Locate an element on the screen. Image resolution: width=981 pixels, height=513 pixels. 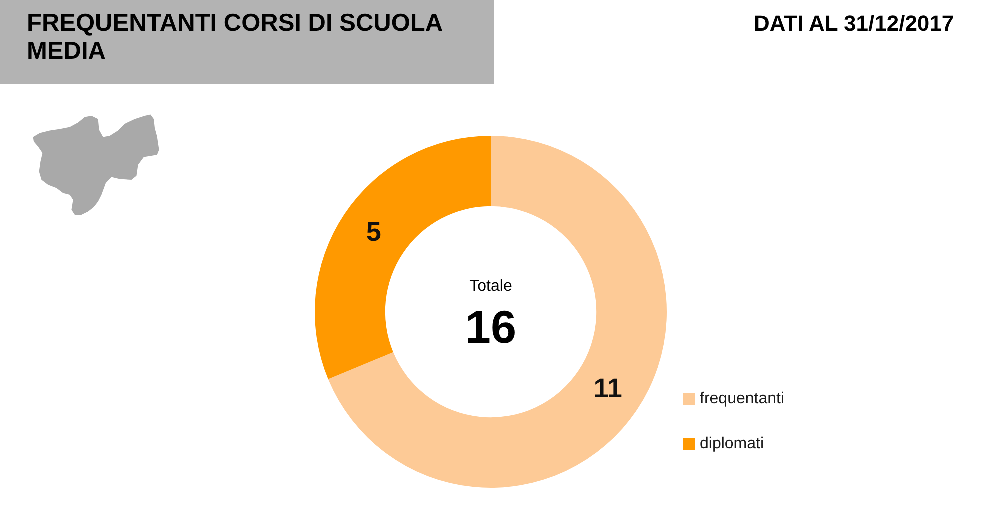
chart-title: FREQUENTANTI CORSI DI SCUOLA MEDIA is located at coordinates (235, 38).